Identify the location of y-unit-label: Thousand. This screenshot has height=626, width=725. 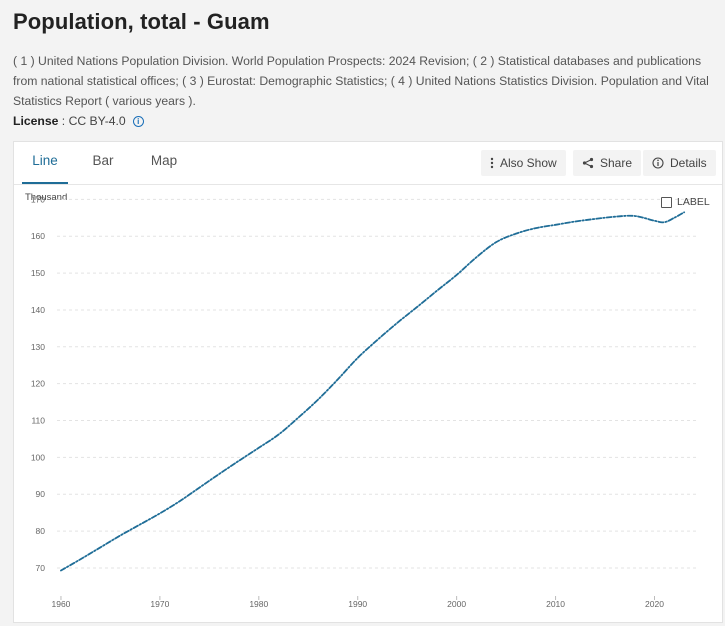
(46, 197).